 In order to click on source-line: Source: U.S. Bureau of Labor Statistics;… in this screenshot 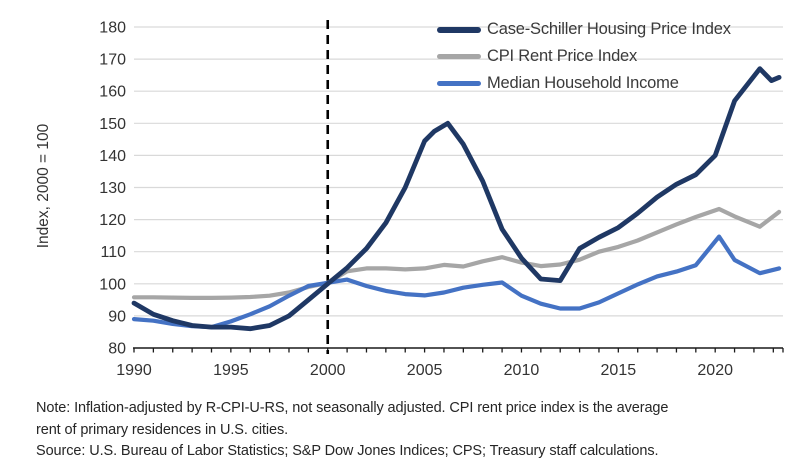, I will do `click(347, 451)`.